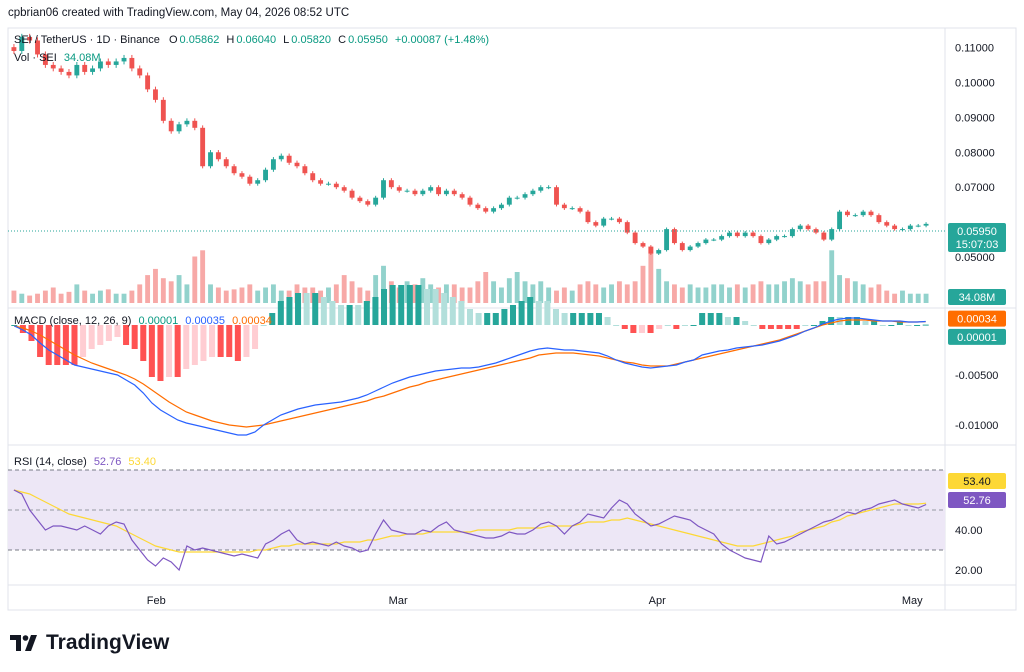 This screenshot has width=1024, height=672. I want to click on open-value: 0.05862, so click(199, 40).